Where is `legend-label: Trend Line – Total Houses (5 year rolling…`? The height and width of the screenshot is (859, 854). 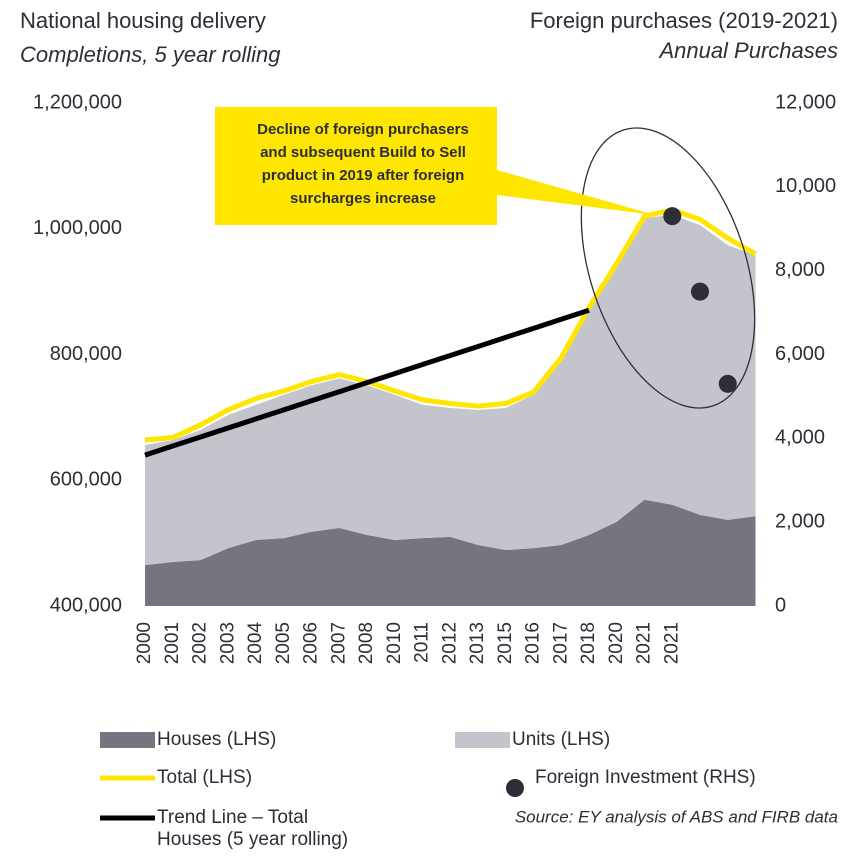 legend-label: Trend Line – Total Houses (5 year rolling… is located at coordinates (252, 828).